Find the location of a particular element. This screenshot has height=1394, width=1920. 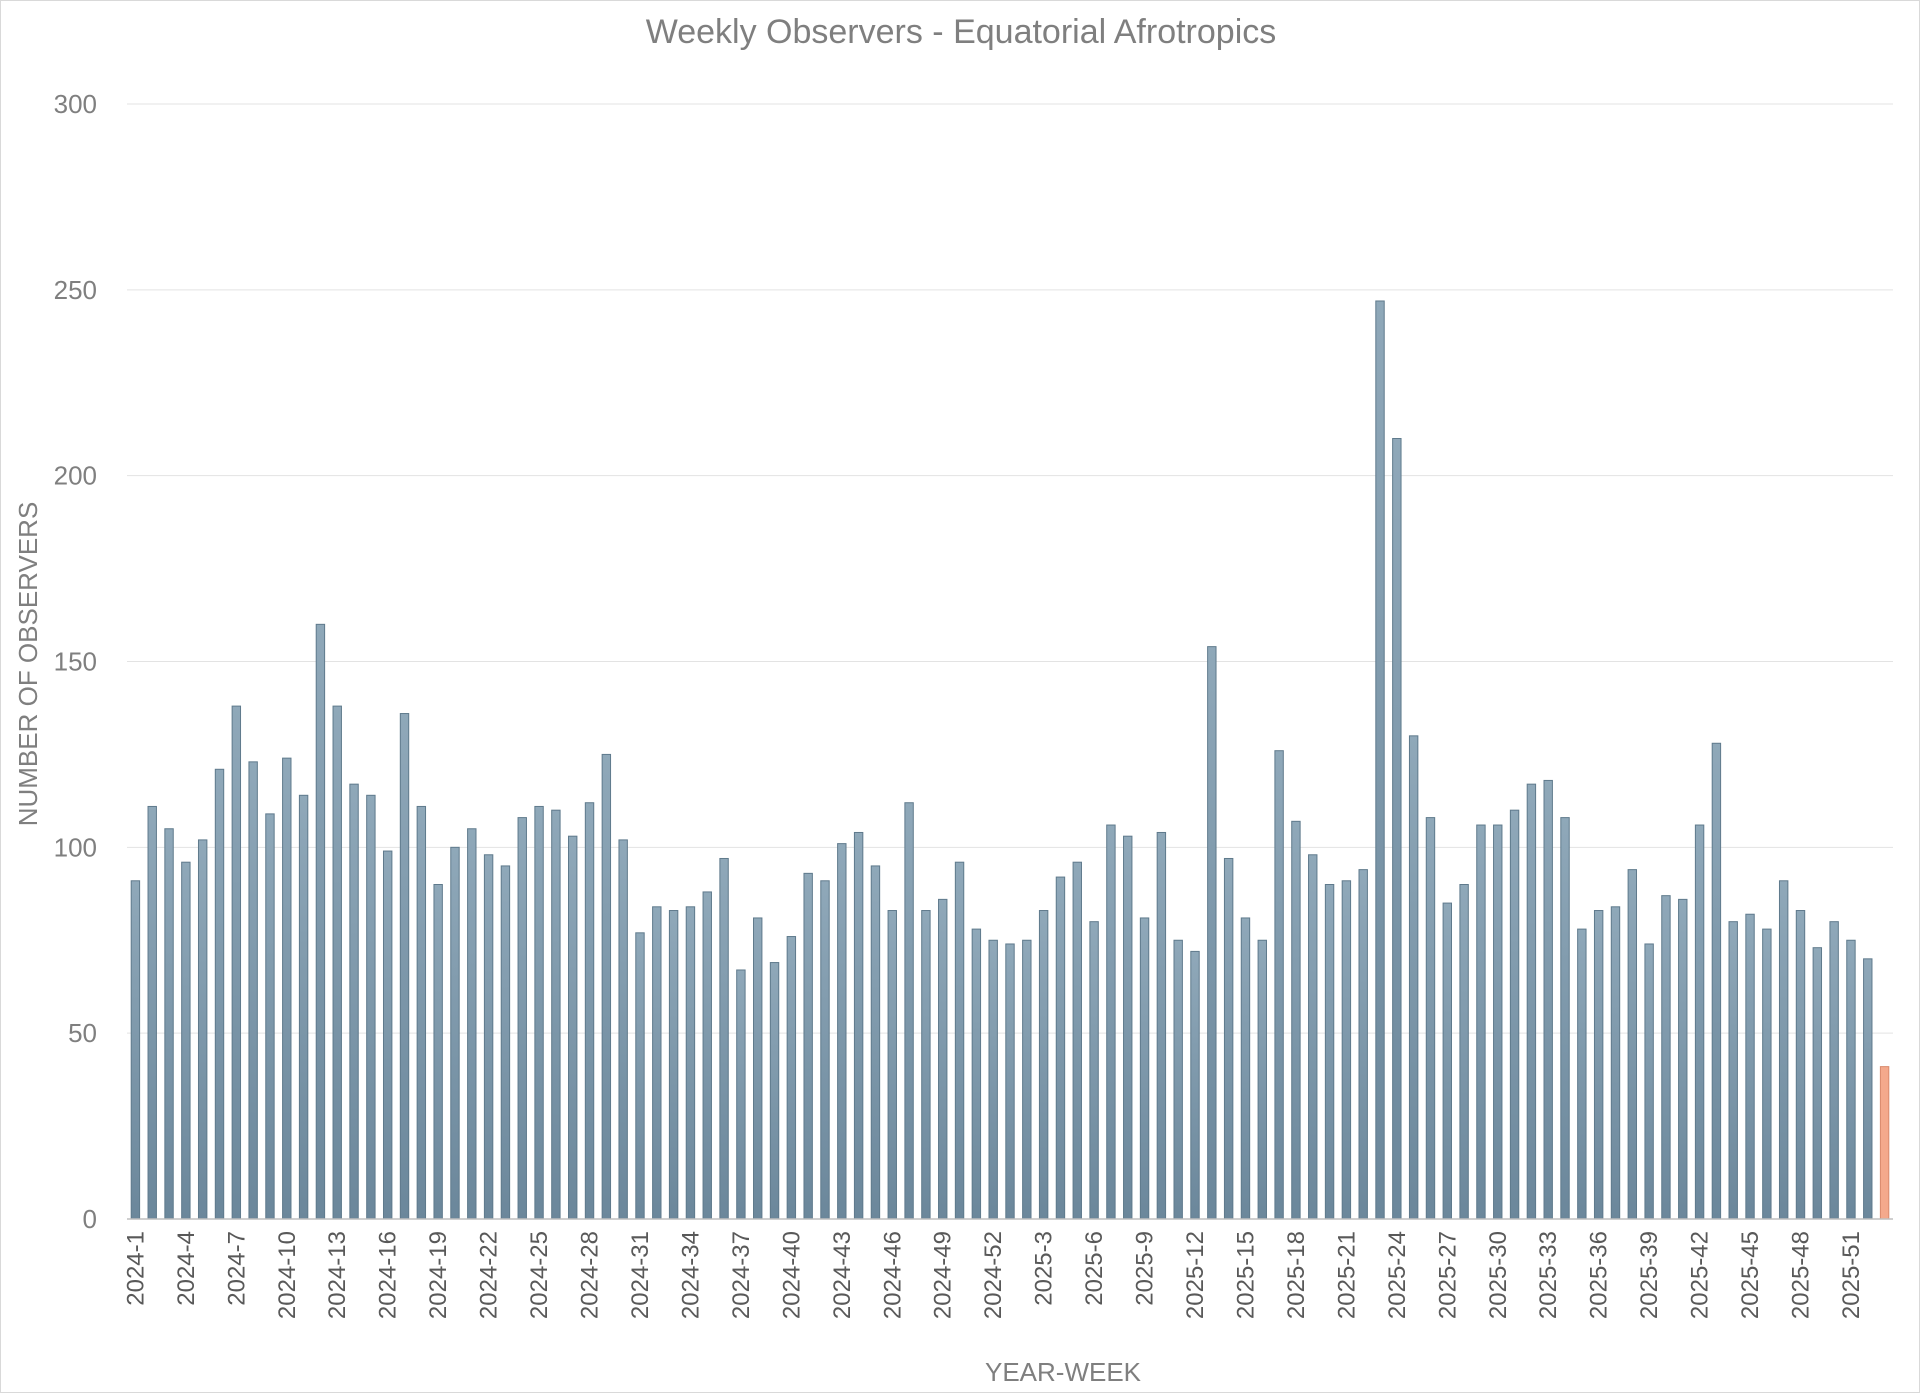

x-tick-label: 2024-10 is located at coordinates (287, 1275).